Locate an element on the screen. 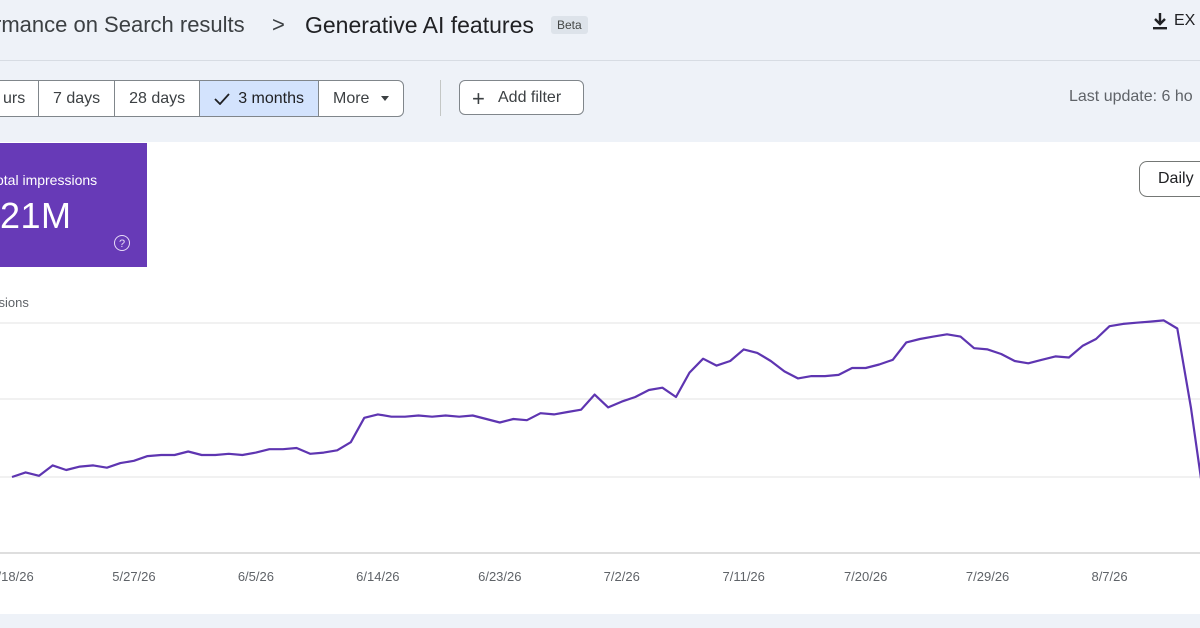 The height and width of the screenshot is (628, 1200). add-filter-label: Add filter is located at coordinates (530, 97).